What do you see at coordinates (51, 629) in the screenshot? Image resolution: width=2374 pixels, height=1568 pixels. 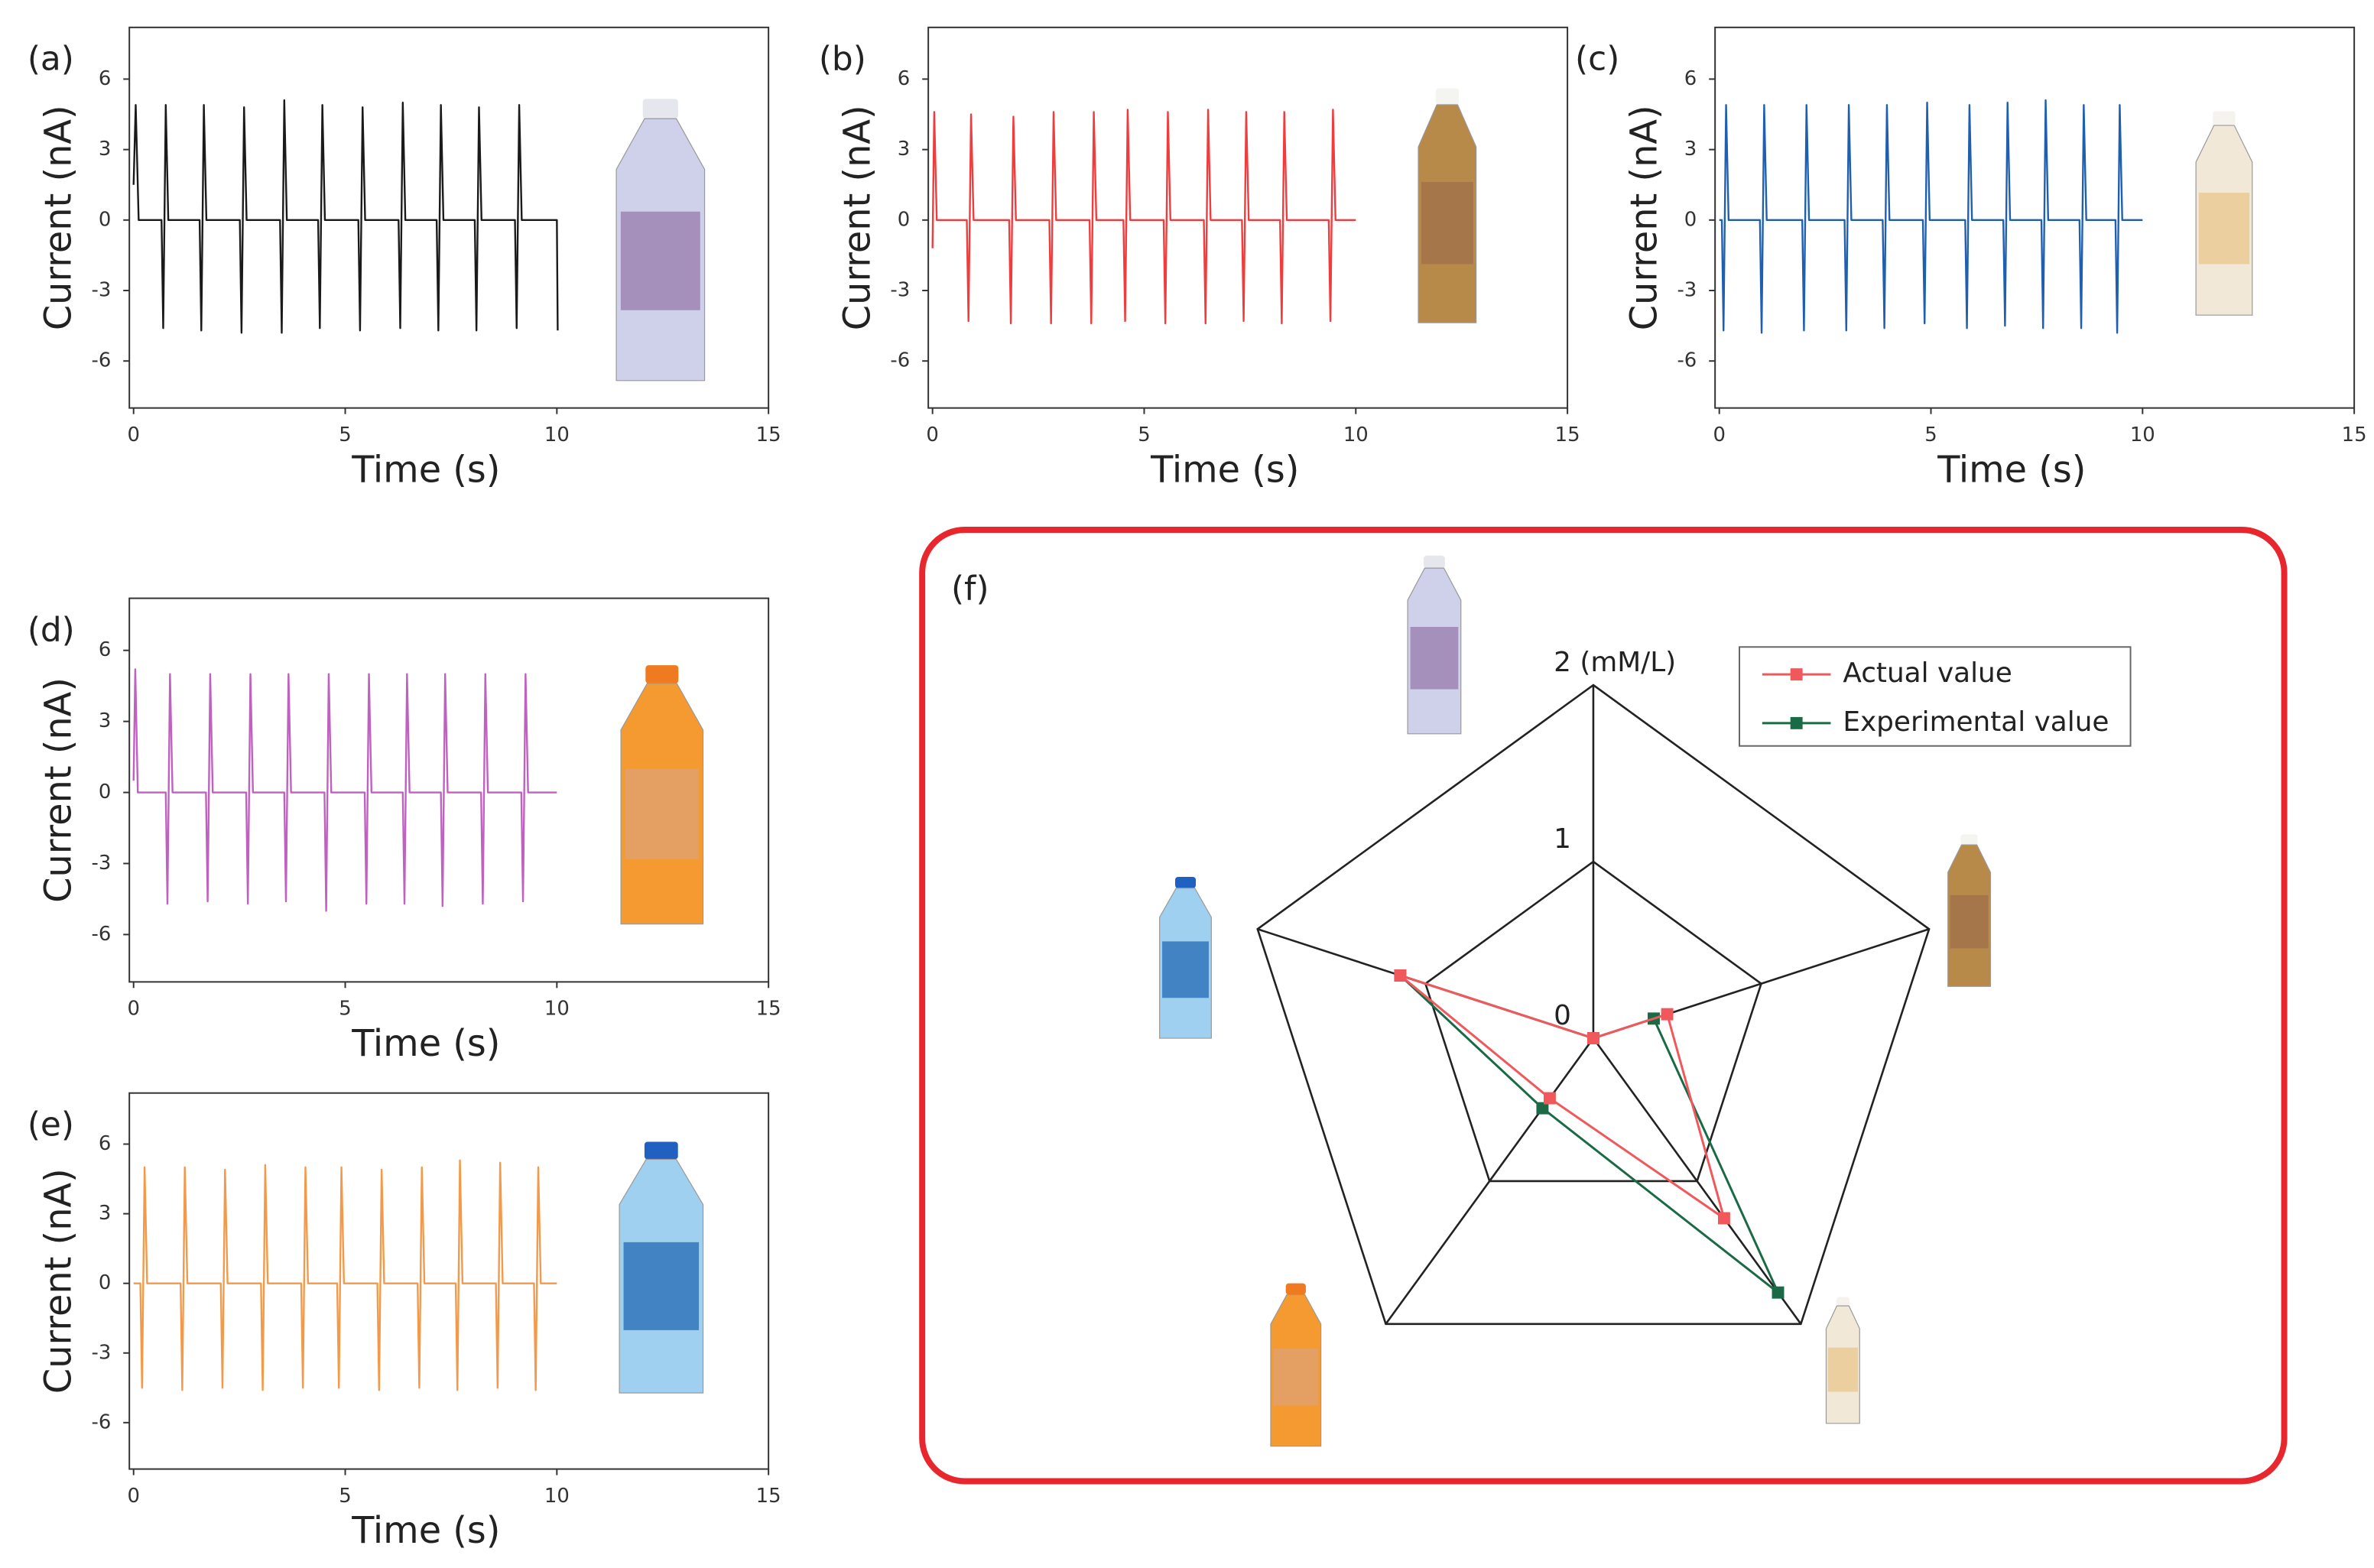 I see `panel-label: (d)` at bounding box center [51, 629].